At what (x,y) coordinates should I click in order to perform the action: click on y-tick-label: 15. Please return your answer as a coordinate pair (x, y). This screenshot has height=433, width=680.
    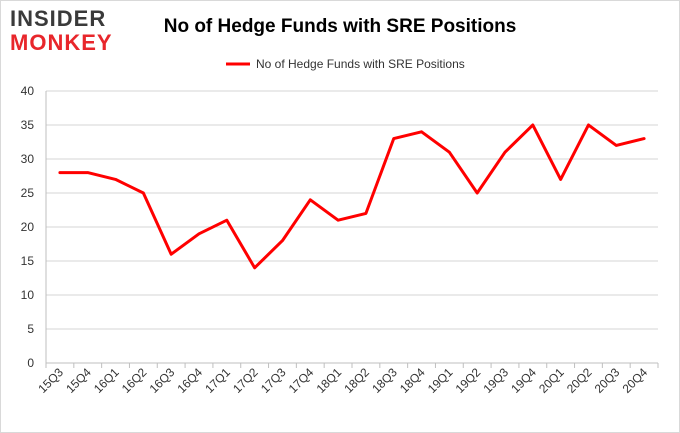
    Looking at the image, I should click on (28, 261).